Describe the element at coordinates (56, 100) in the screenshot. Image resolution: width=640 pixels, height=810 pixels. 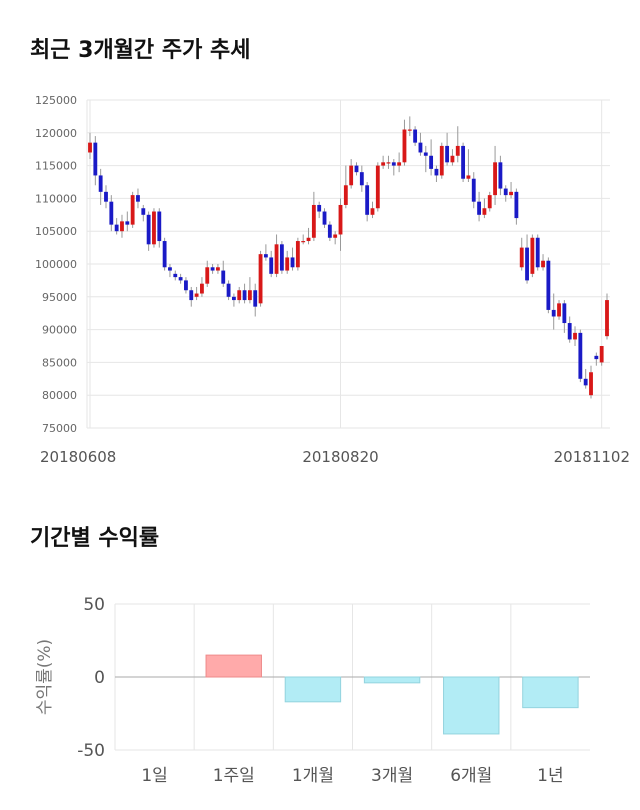
I see `candle-y-tick-label: 125000` at that location.